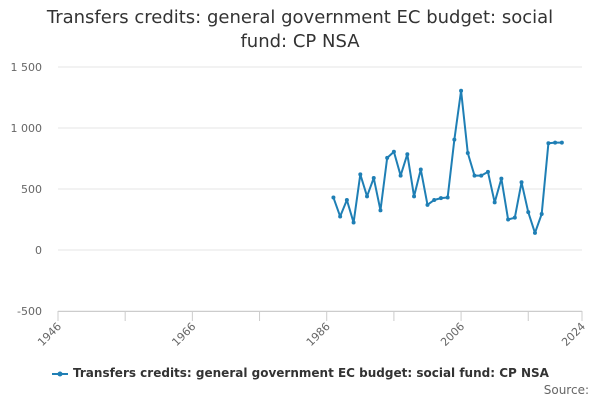 Image resolution: width=600 pixels, height=400 pixels. What do you see at coordinates (29, 311) in the screenshot?
I see `y-tick-label: -500` at bounding box center [29, 311].